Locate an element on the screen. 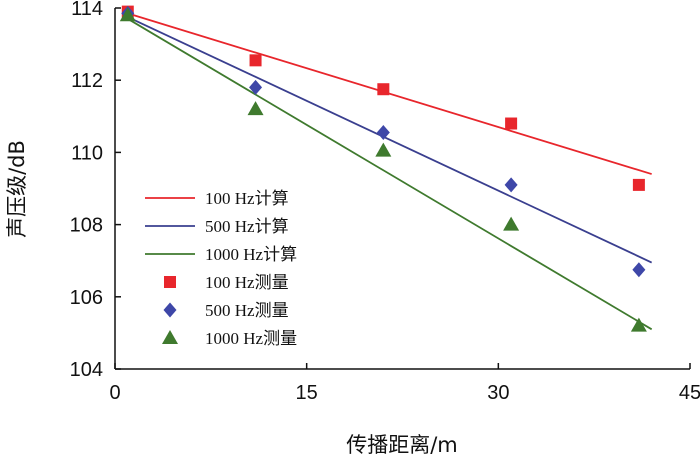  x-tick-label: 15 is located at coordinates (307, 393).